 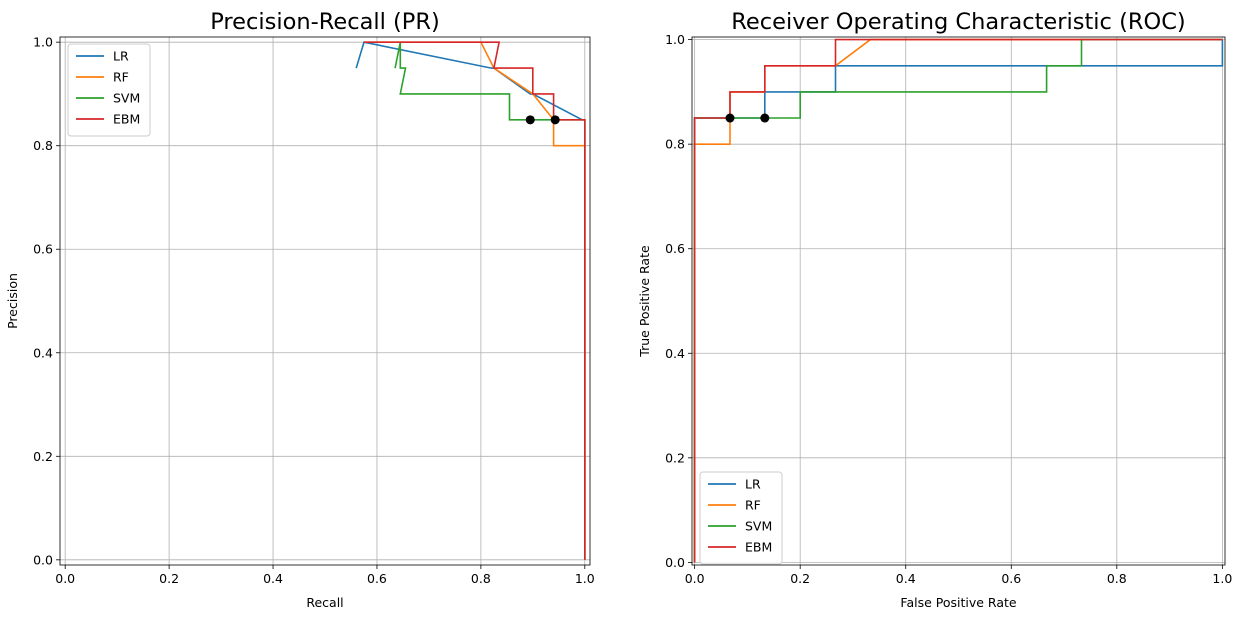 I want to click on y-axis-label: Precision, so click(x=12, y=301).